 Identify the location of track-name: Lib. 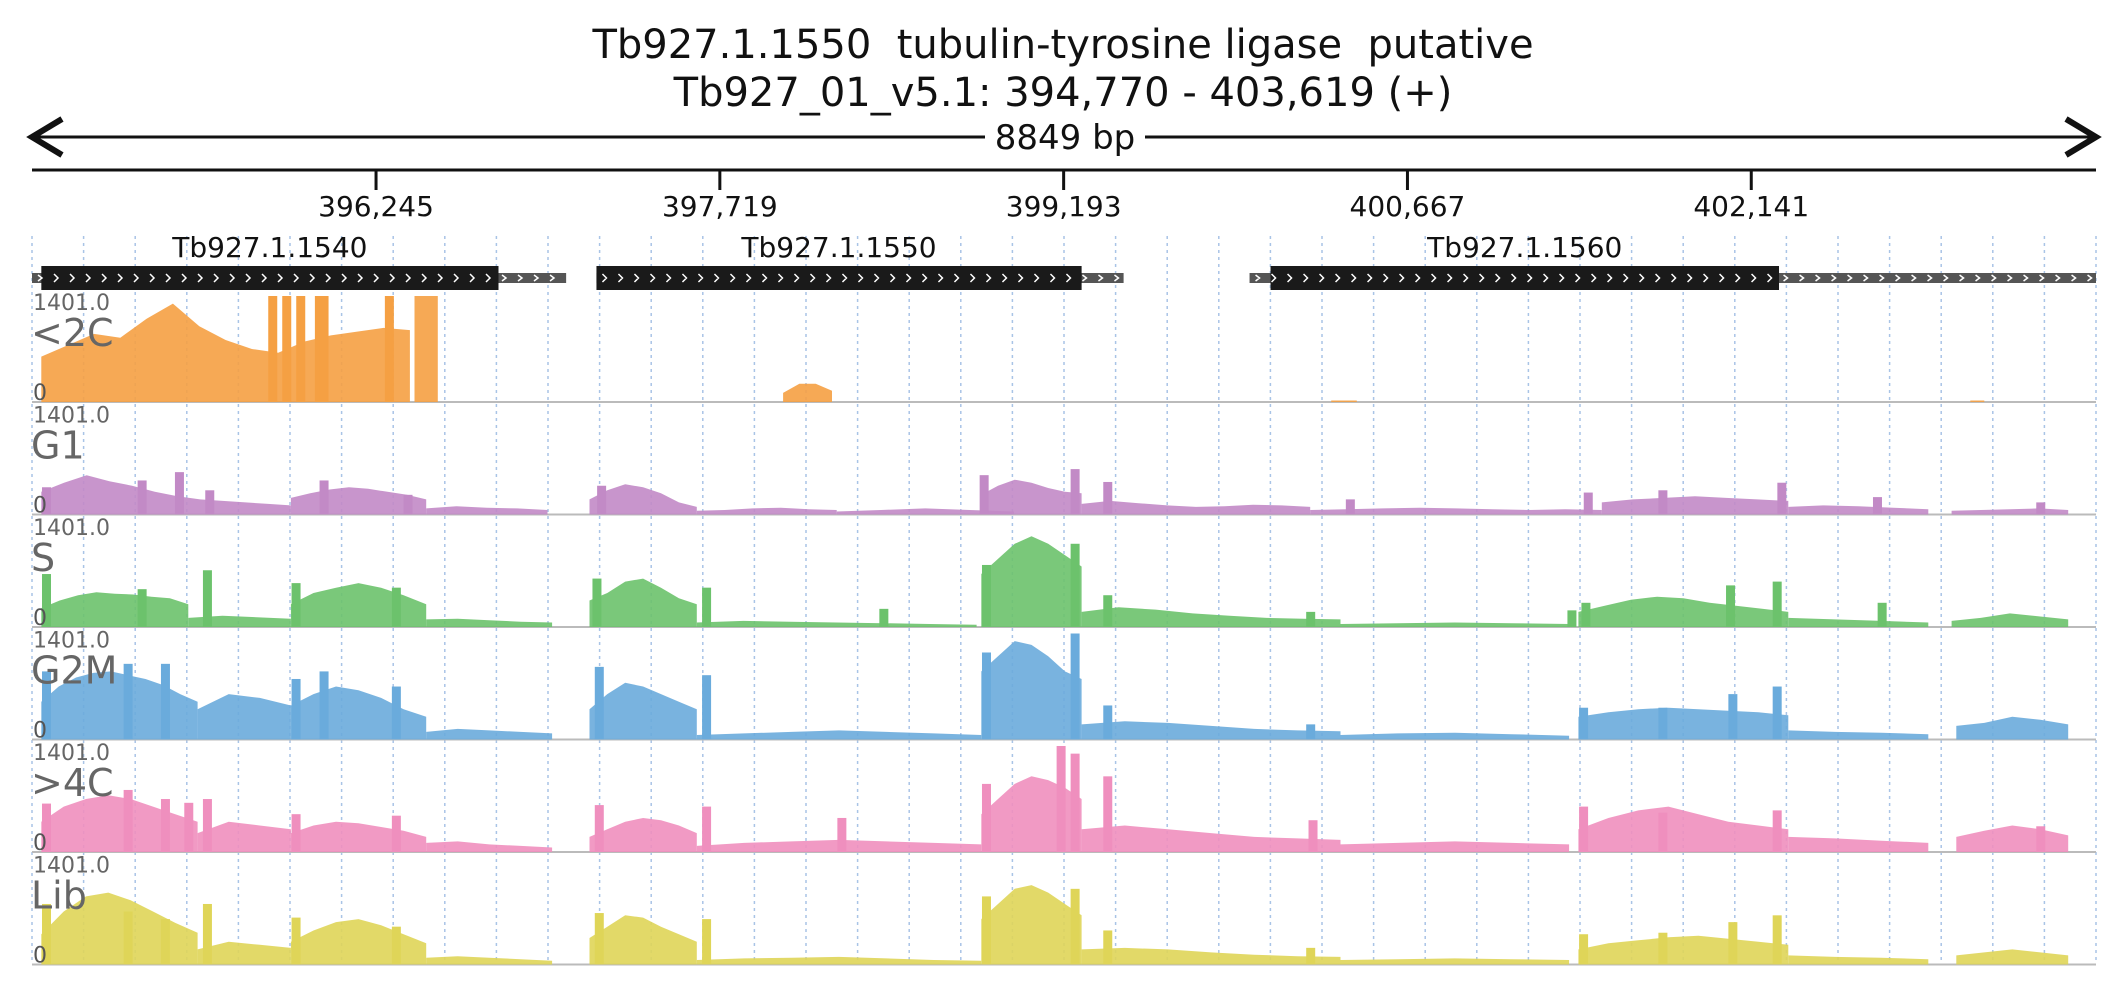
(59, 896).